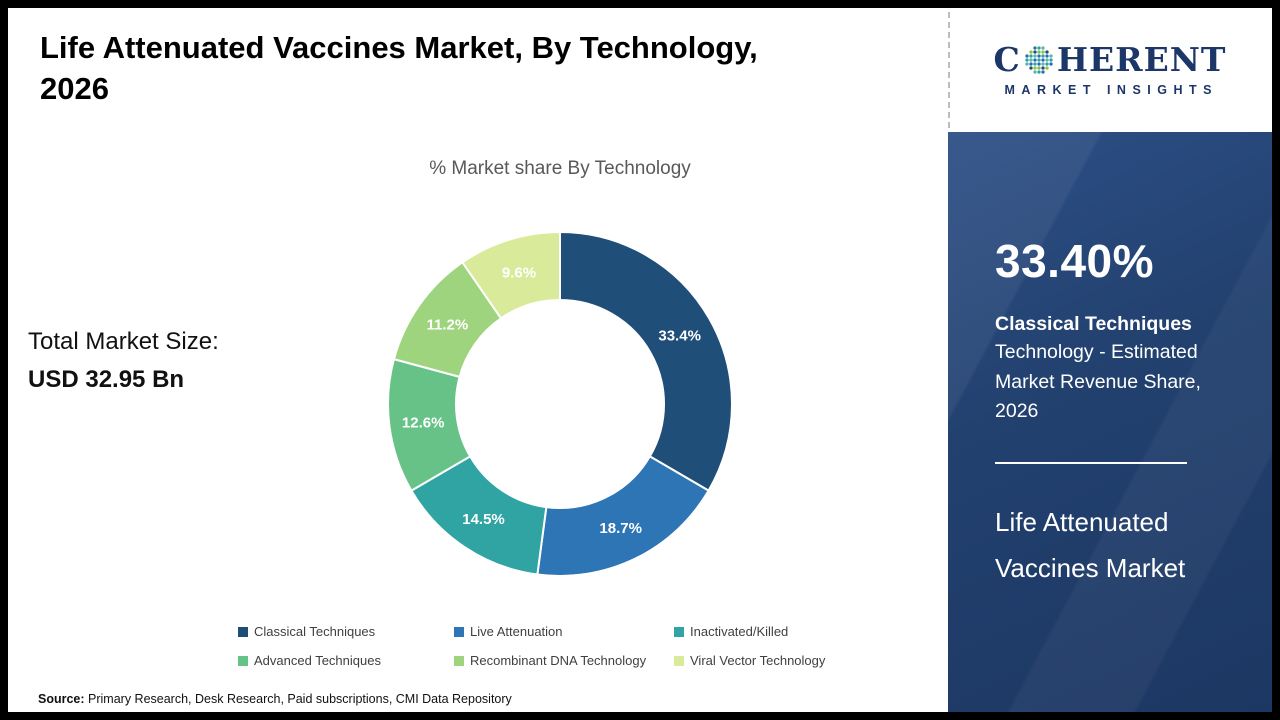 This screenshot has height=720, width=1280. Describe the element at coordinates (483, 519) in the screenshot. I see `segment-value-label: 14.5%` at that location.